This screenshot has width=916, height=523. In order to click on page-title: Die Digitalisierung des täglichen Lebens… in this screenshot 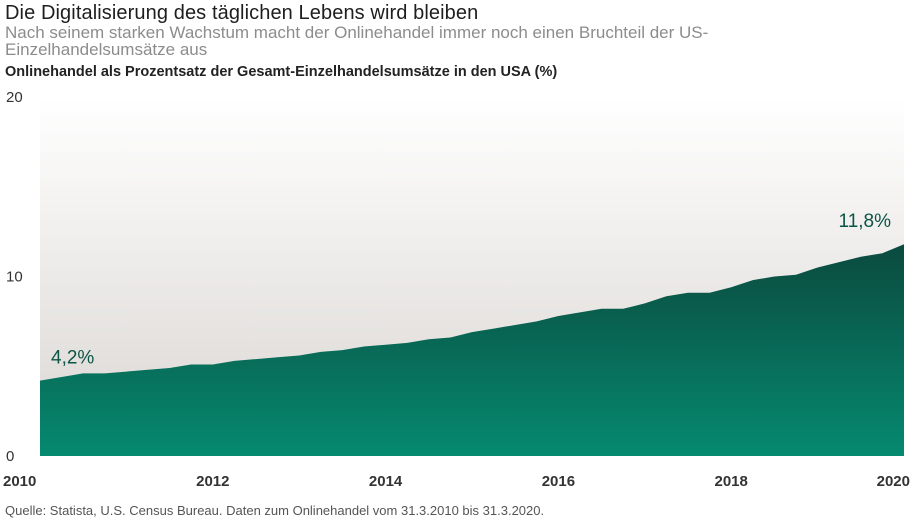, I will do `click(242, 13)`.